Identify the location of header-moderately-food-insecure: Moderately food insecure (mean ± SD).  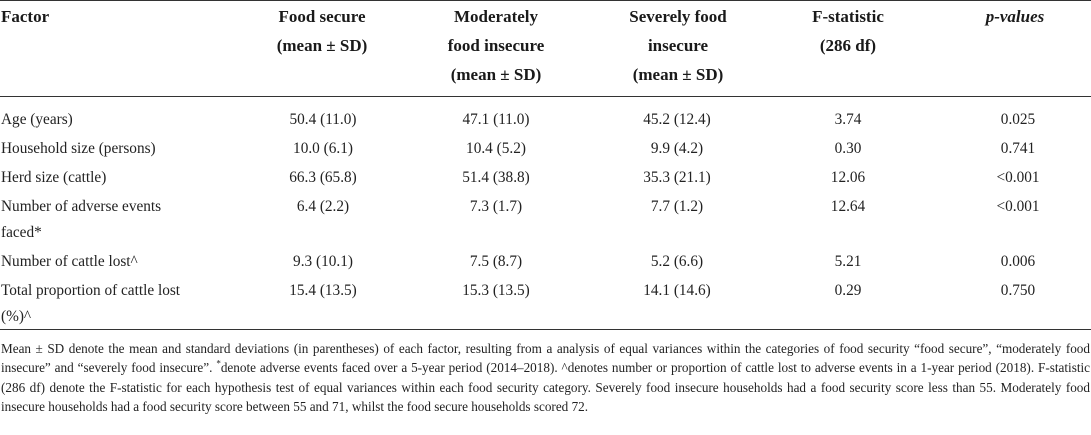
(496, 45).